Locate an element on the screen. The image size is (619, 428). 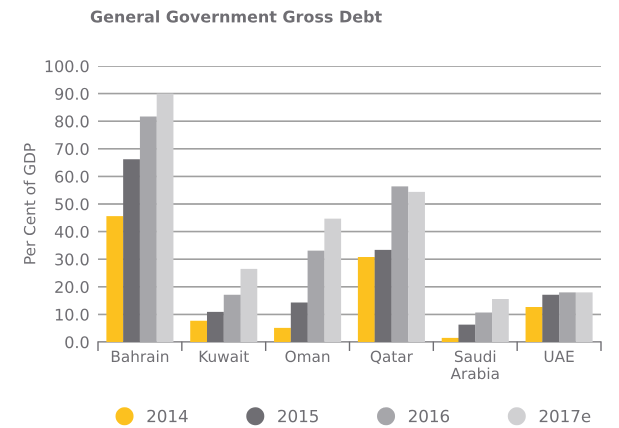
x-tick-label: UAE is located at coordinates (559, 356).